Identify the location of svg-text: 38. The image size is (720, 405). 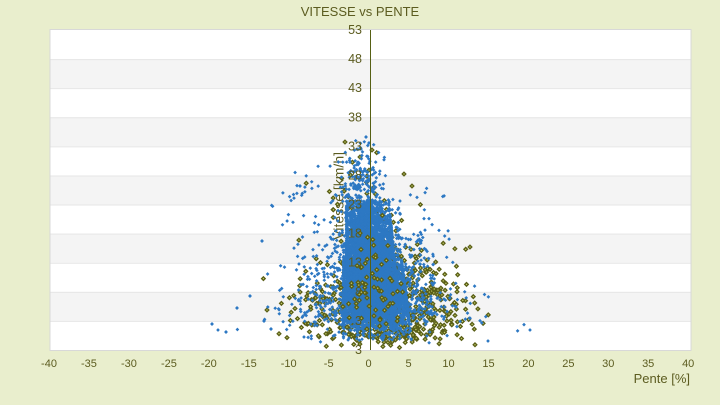
(355, 117).